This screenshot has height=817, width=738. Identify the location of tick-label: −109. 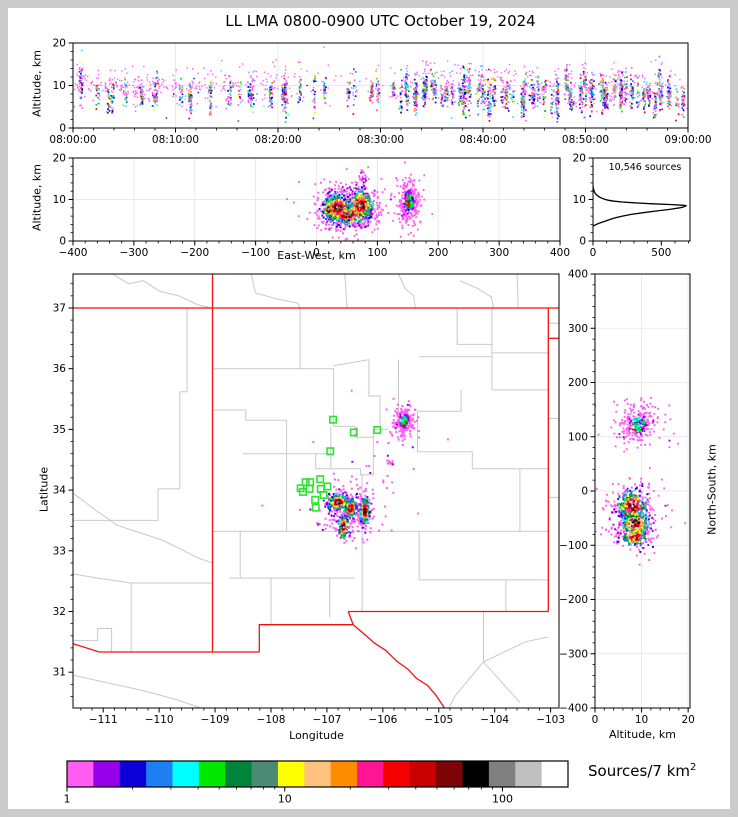
(215, 720).